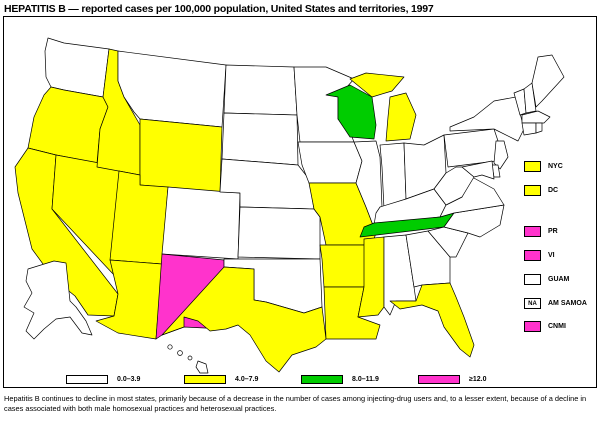 The height and width of the screenshot is (422, 602). I want to click on state-ks, so click(279, 233).